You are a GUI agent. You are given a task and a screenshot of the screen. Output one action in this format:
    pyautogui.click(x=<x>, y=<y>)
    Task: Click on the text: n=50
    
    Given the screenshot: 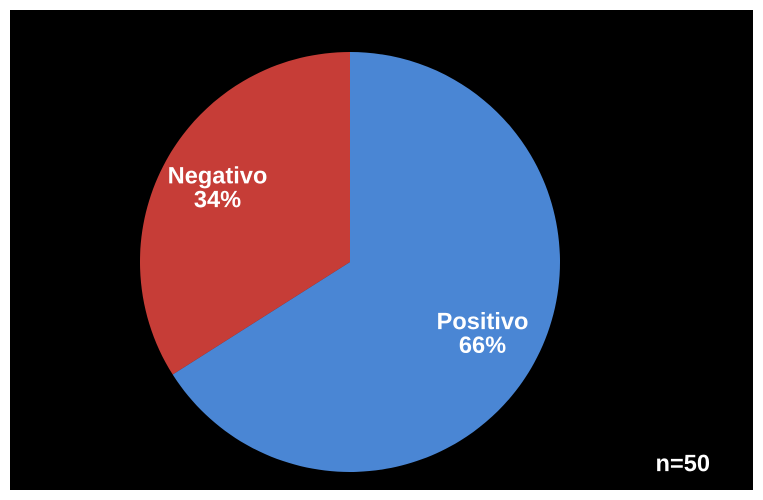 What is the action you would take?
    pyautogui.click(x=683, y=463)
    